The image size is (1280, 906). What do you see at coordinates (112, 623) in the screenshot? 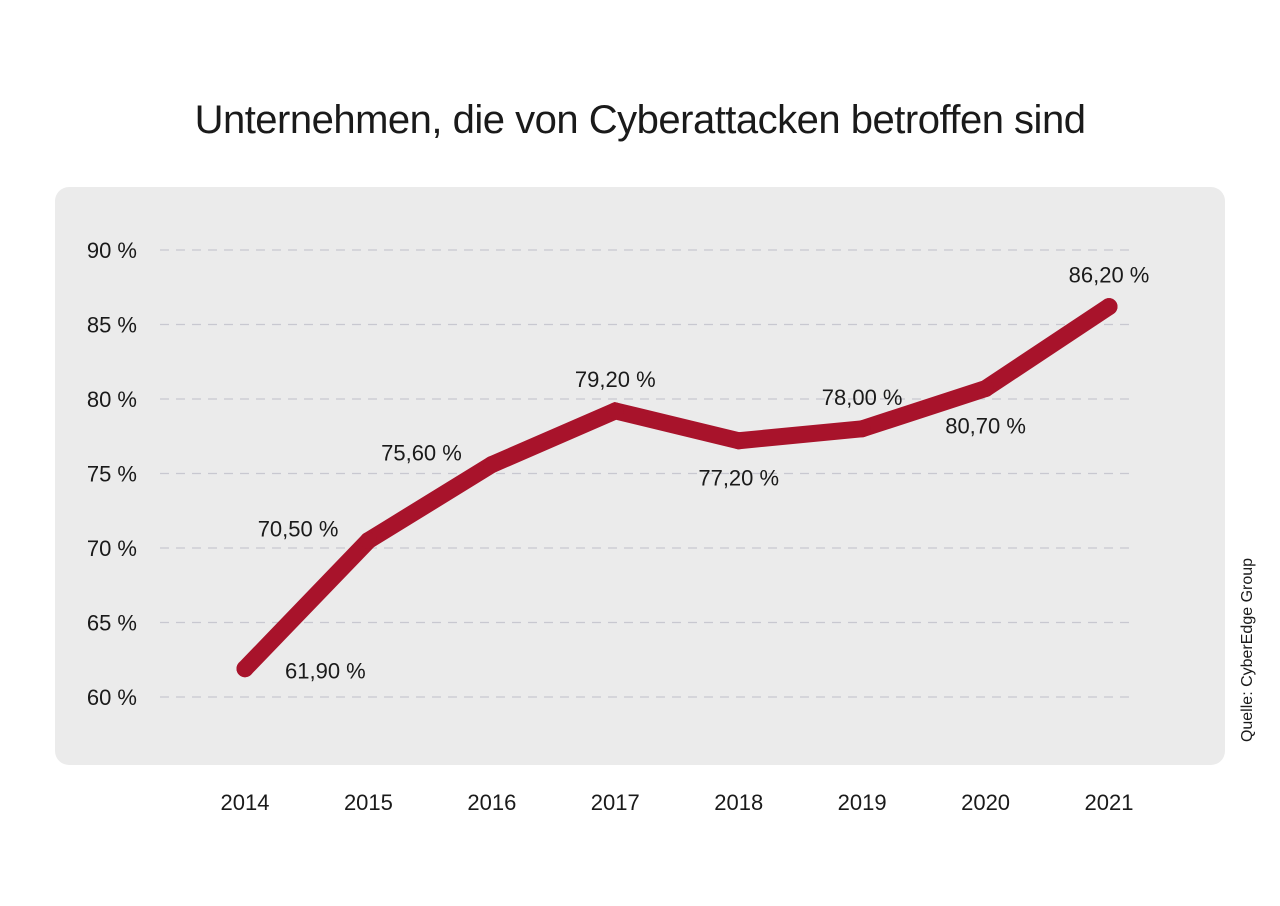
I see `y-tick-label: 65 %` at bounding box center [112, 623].